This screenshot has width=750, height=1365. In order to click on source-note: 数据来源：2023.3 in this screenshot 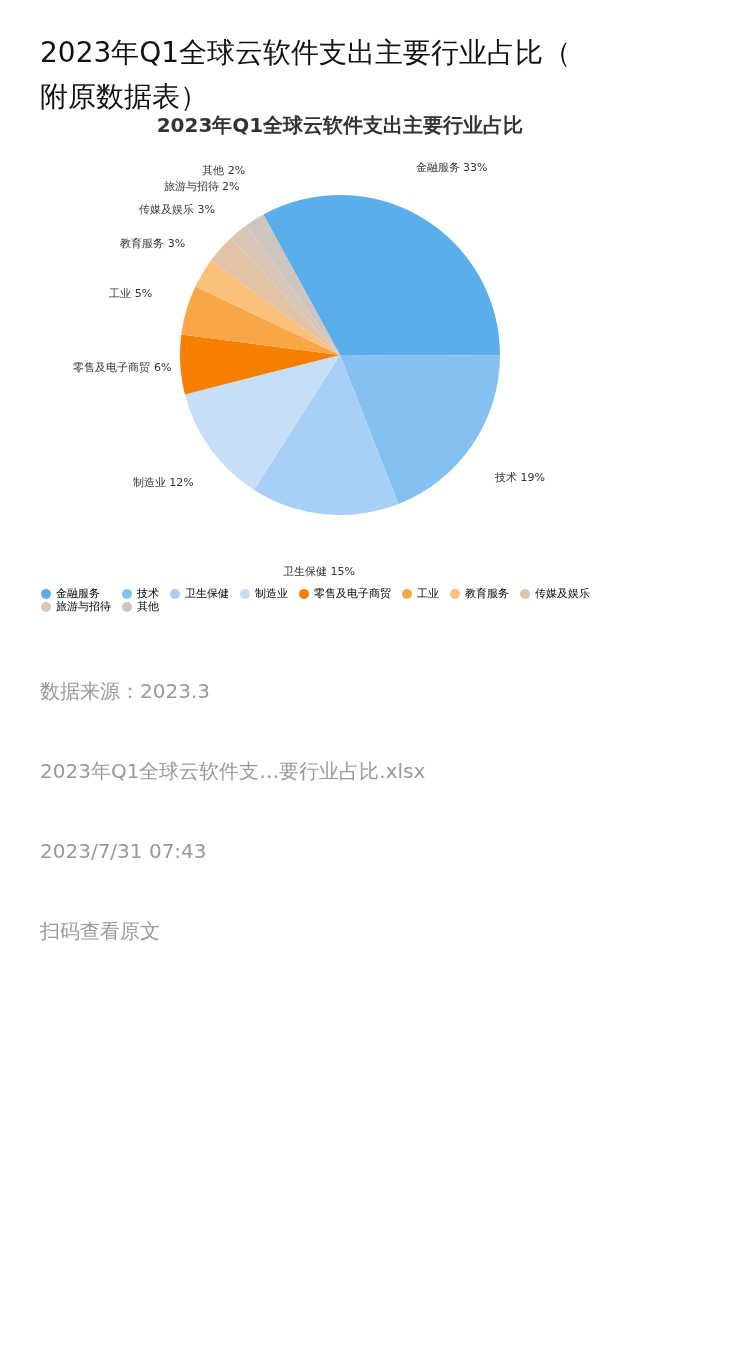, I will do `click(125, 691)`.